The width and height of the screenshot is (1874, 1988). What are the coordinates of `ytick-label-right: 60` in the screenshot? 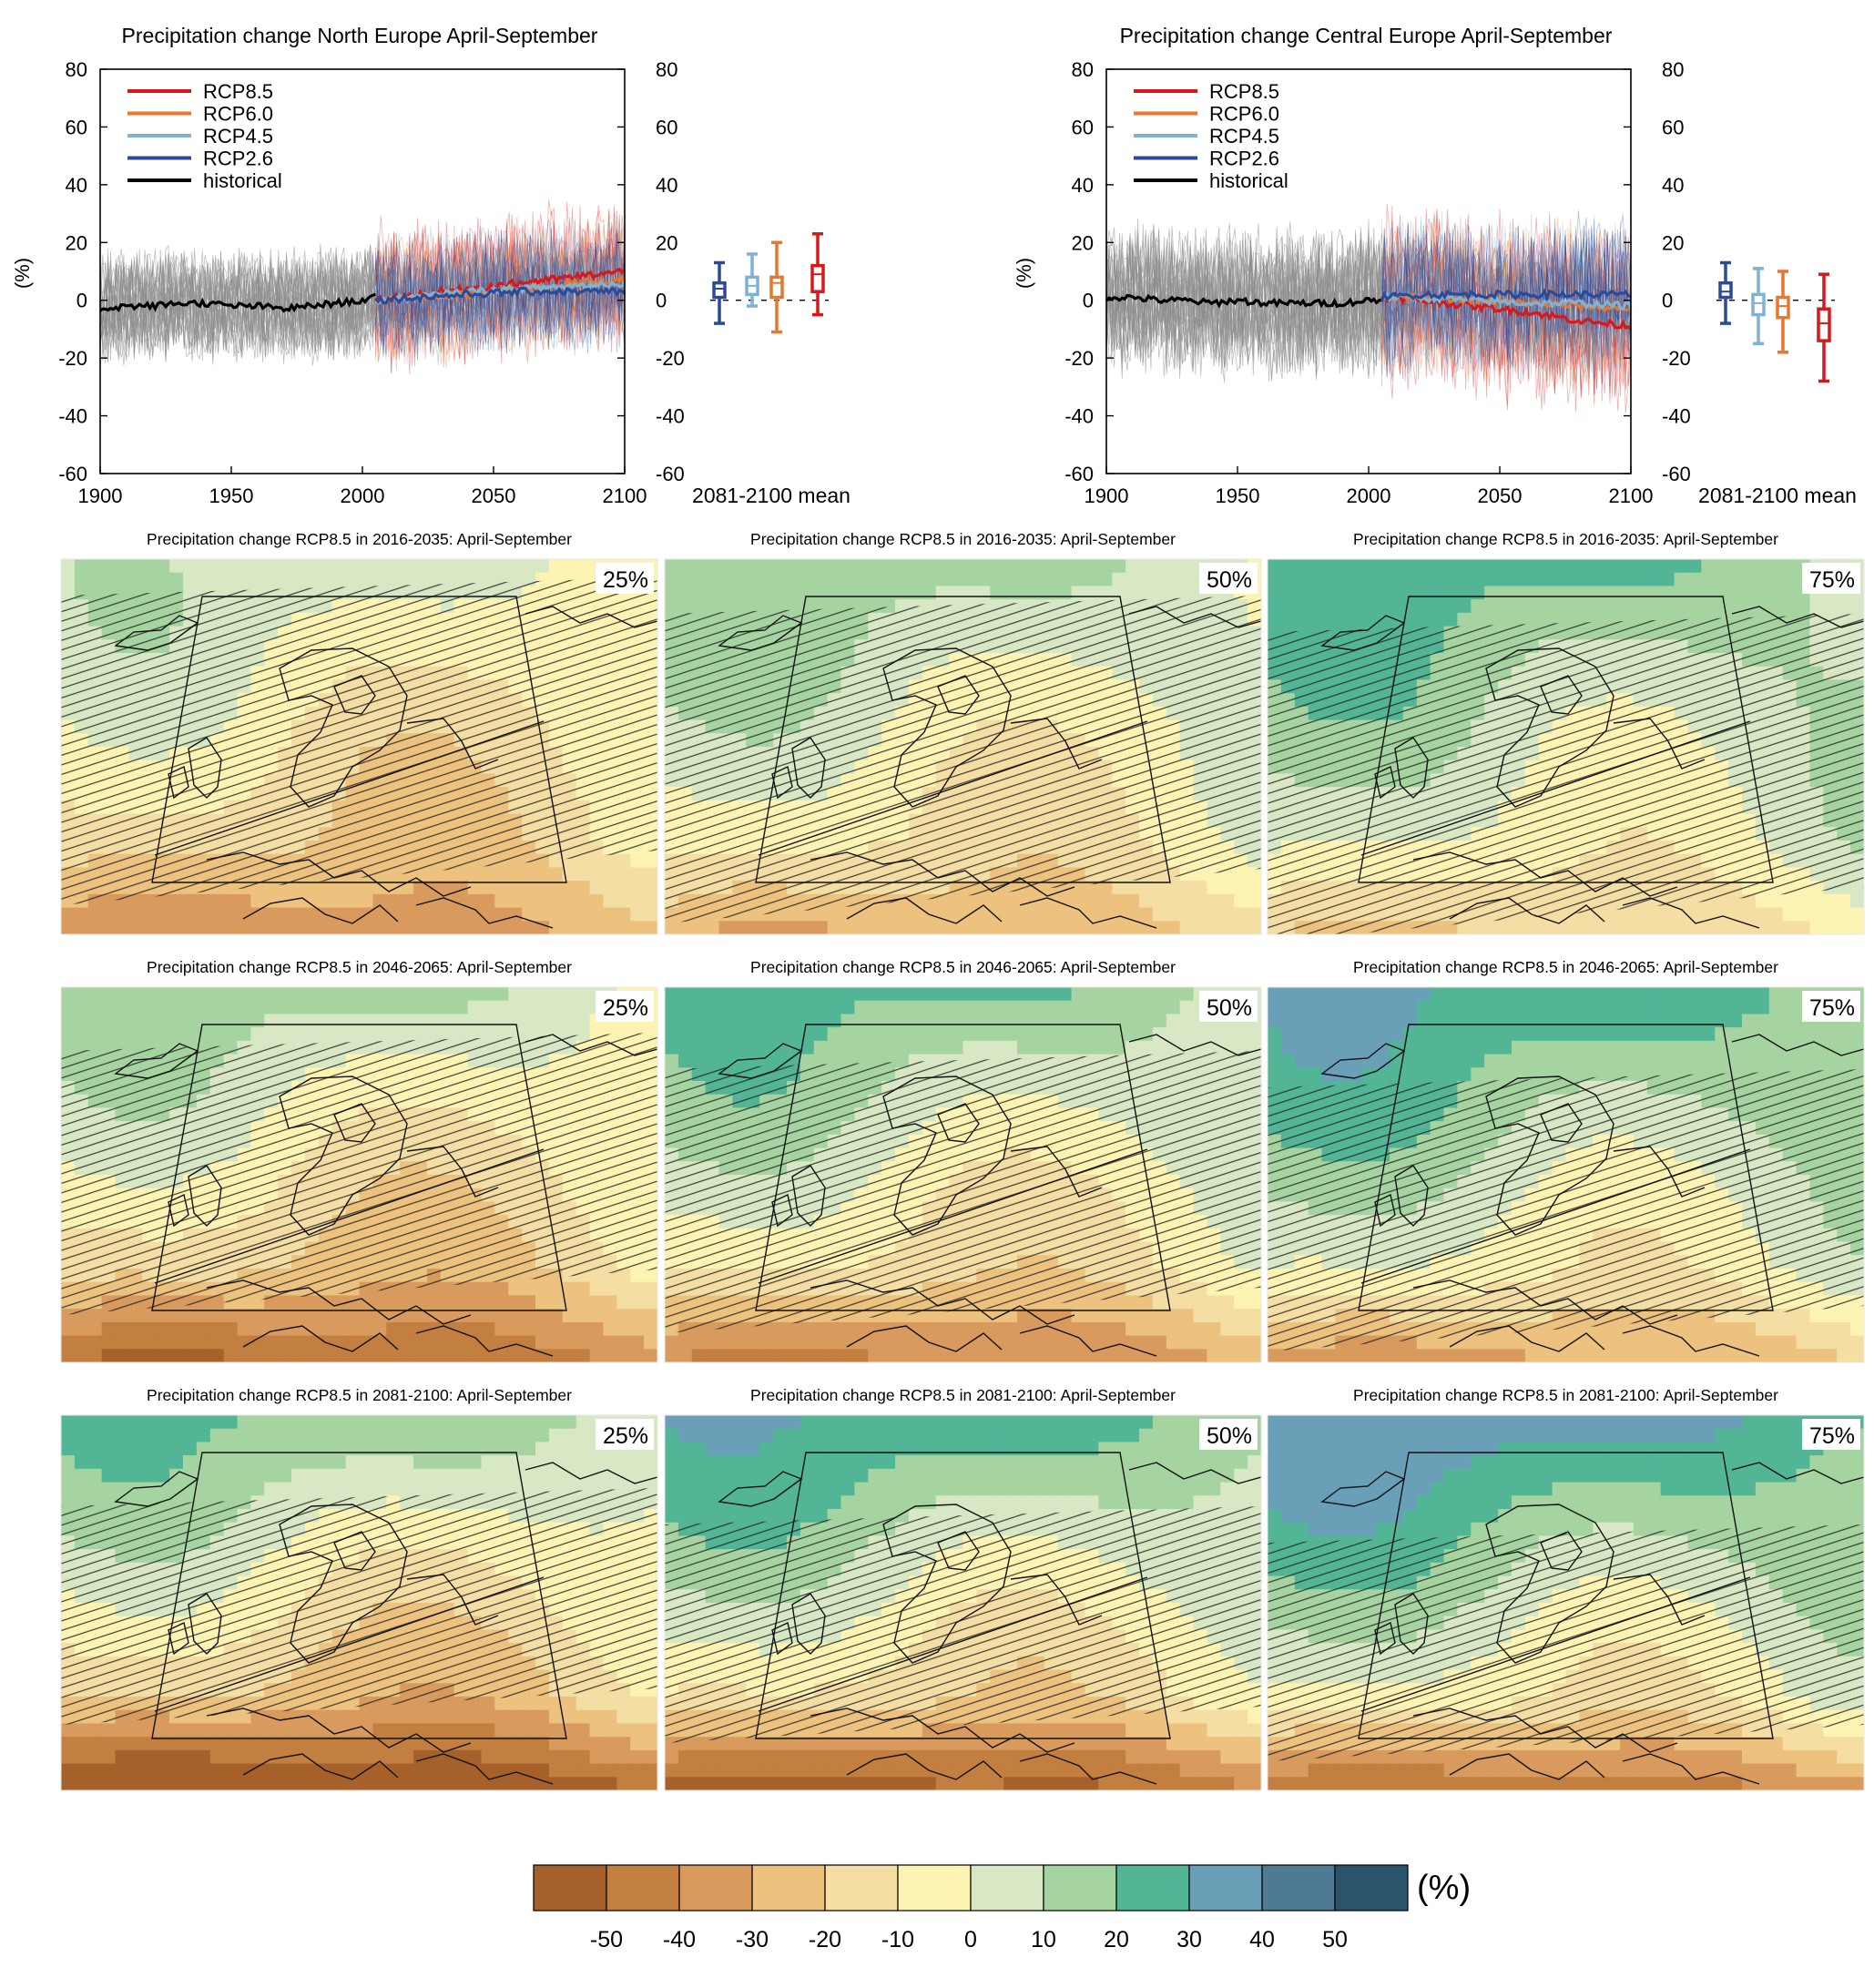 It's located at (666, 127).